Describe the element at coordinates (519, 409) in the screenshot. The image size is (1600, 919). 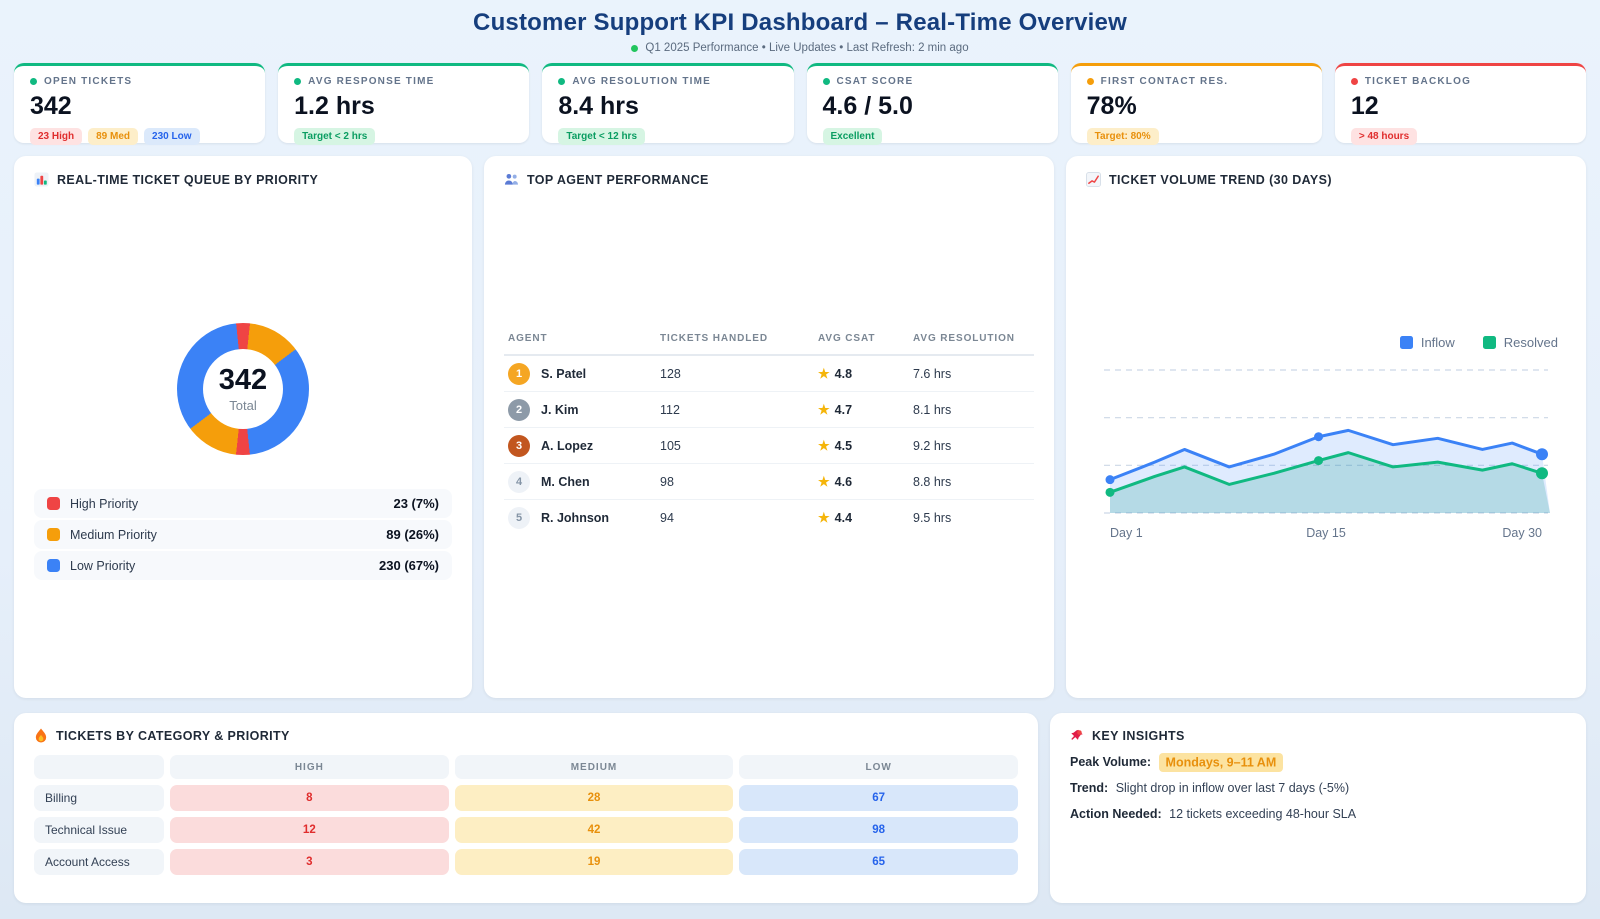
I see `rank-badge: 2` at that location.